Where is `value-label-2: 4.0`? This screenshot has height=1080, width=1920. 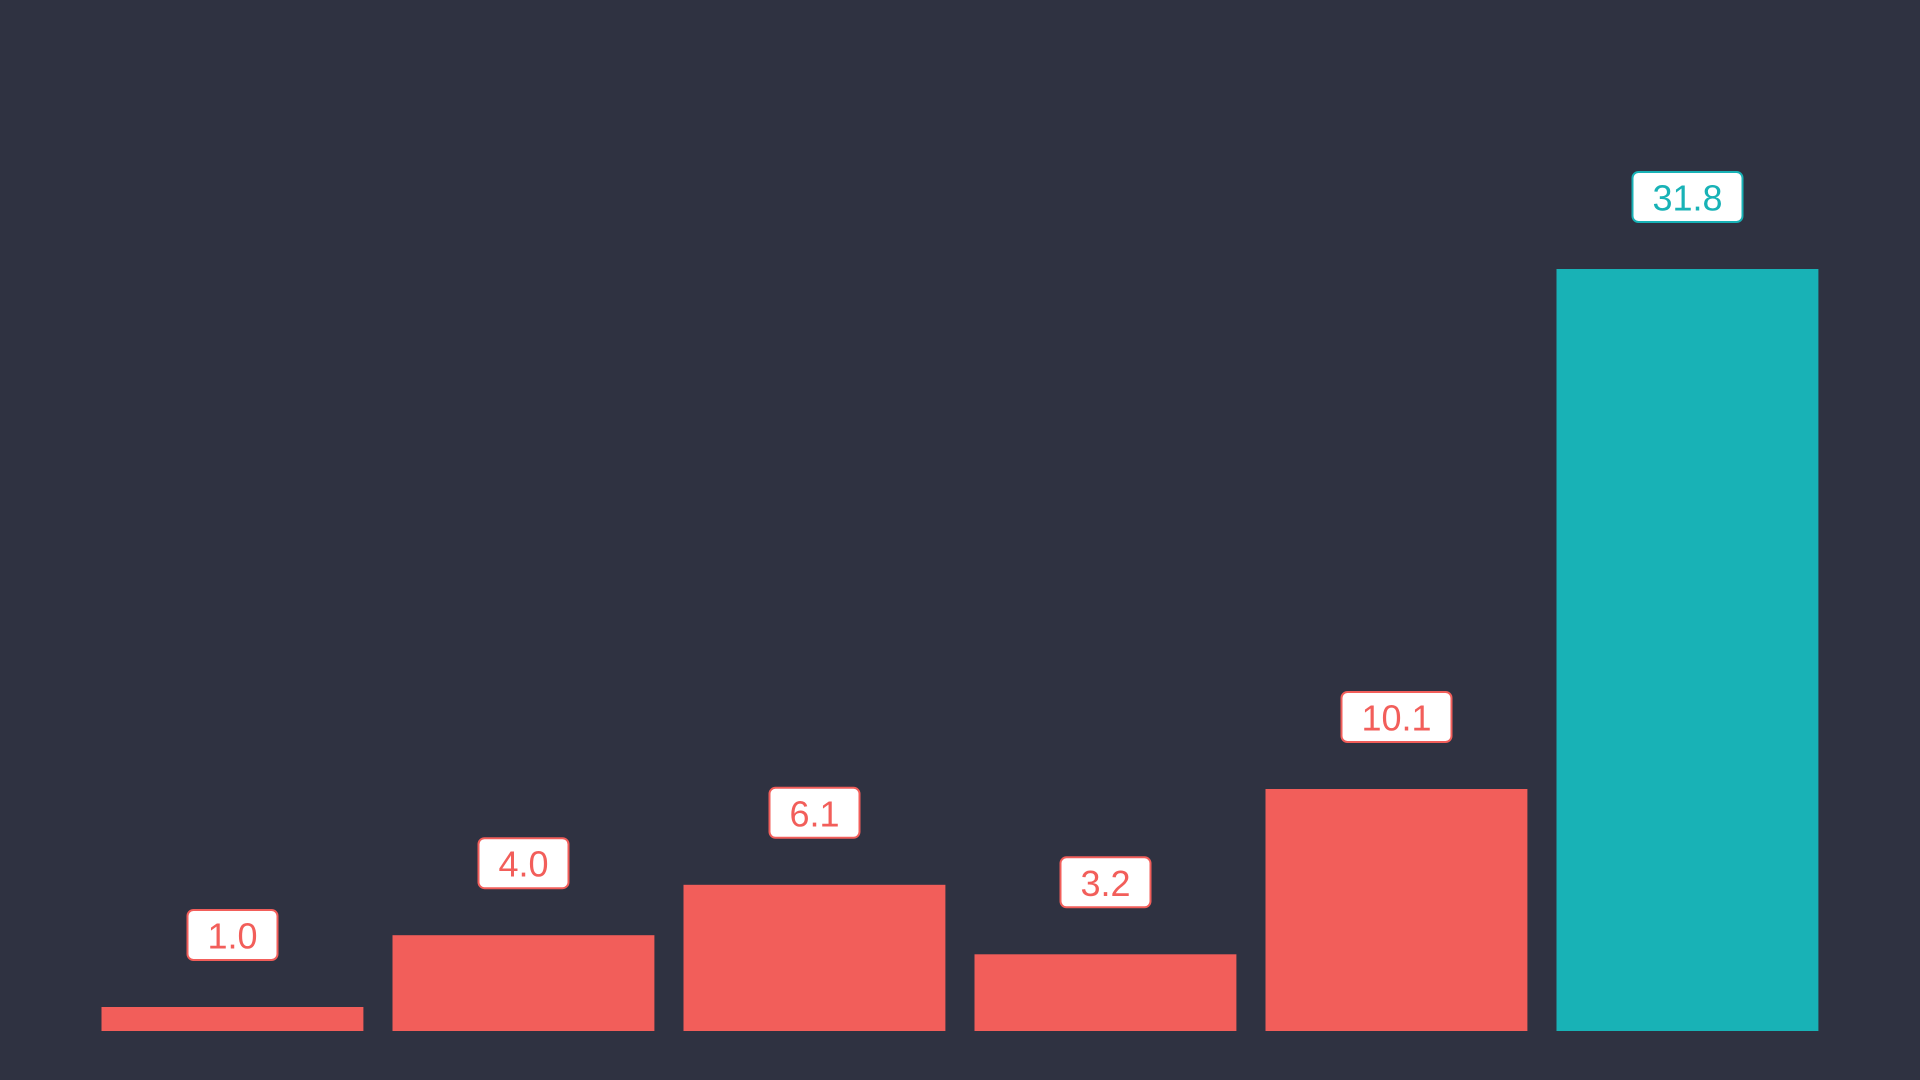 value-label-2: 4.0 is located at coordinates (523, 863).